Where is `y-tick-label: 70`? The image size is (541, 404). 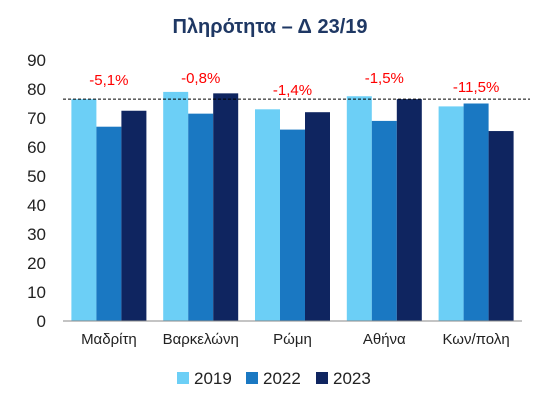
y-tick-label: 70 is located at coordinates (36, 118).